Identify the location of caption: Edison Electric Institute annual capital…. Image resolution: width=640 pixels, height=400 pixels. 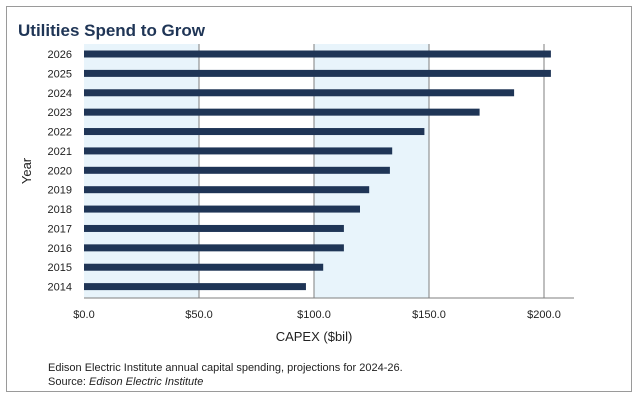
(225, 375).